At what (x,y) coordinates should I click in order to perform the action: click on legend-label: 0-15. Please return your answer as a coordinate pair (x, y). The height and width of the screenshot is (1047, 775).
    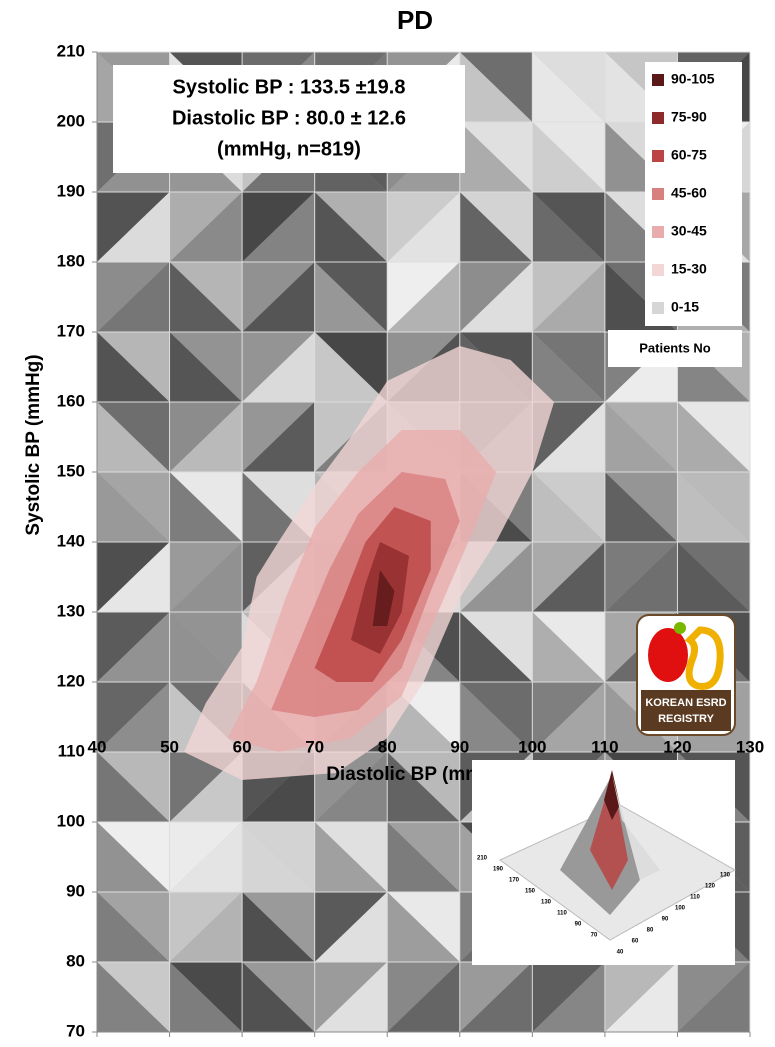
    Looking at the image, I should click on (685, 307).